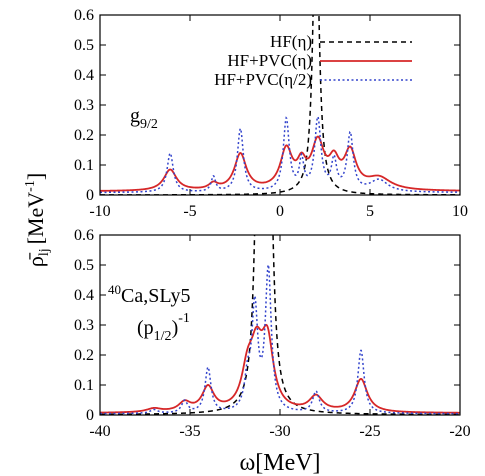 This screenshot has width=485, height=476. I want to click on y-axis-label: ρ̄lj[MeV-1], so click(37, 220).